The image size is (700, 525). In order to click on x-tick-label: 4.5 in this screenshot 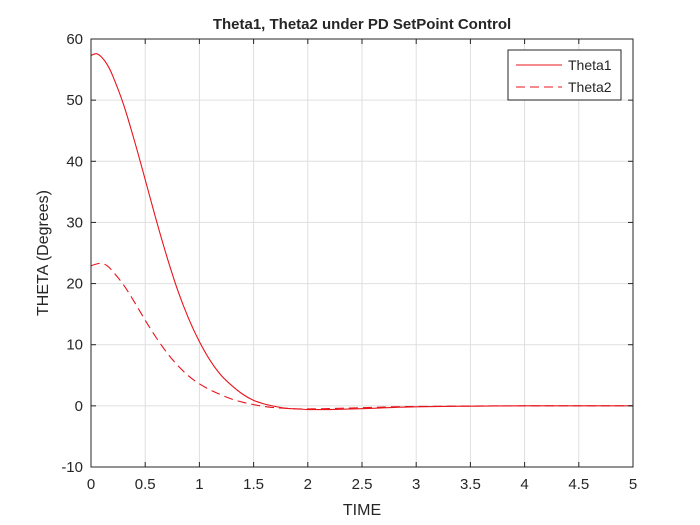, I will do `click(578, 484)`.